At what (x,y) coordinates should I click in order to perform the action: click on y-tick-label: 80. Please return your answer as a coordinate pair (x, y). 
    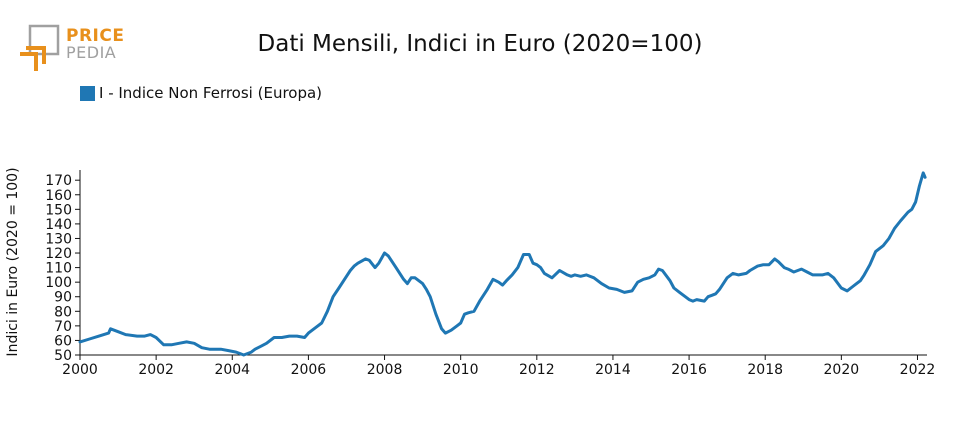
    Looking at the image, I should click on (63, 312).